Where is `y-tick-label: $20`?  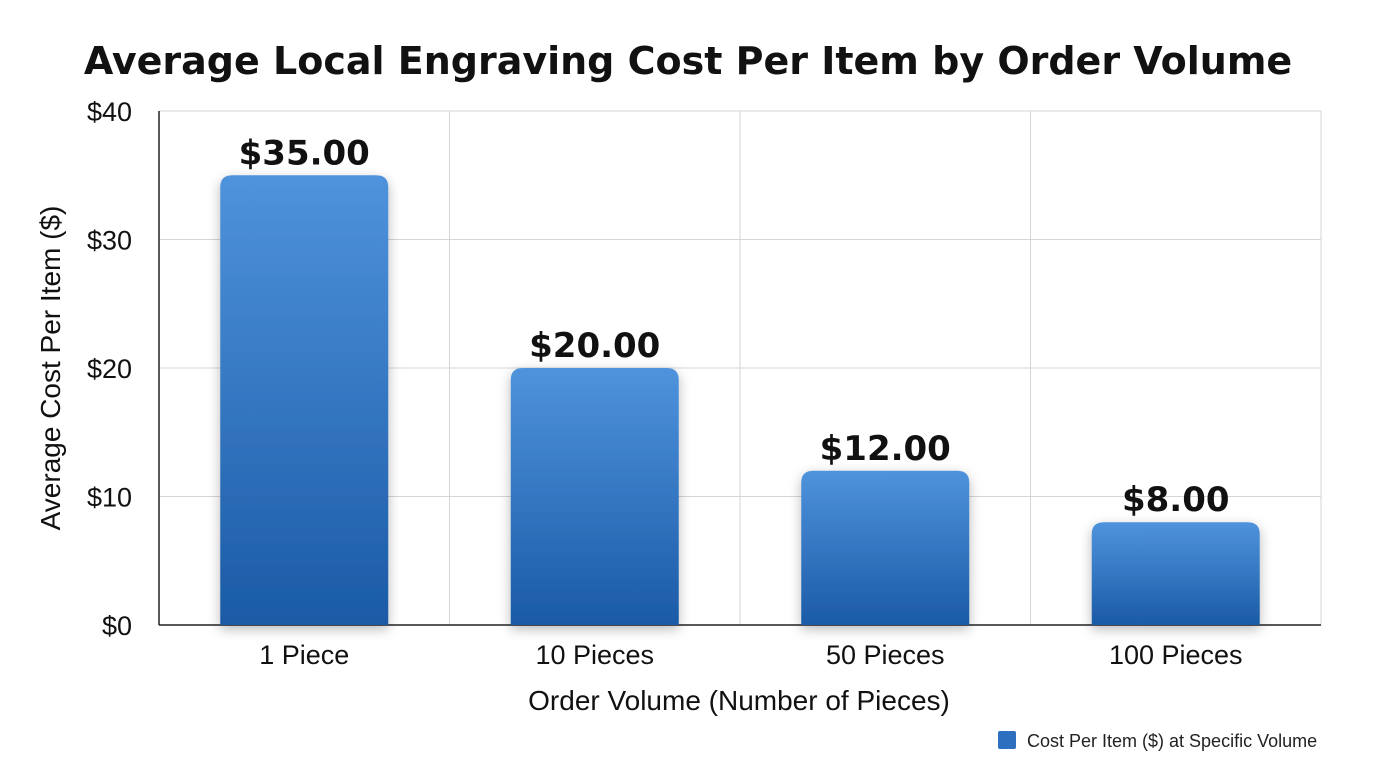
y-tick-label: $20 is located at coordinates (109, 369).